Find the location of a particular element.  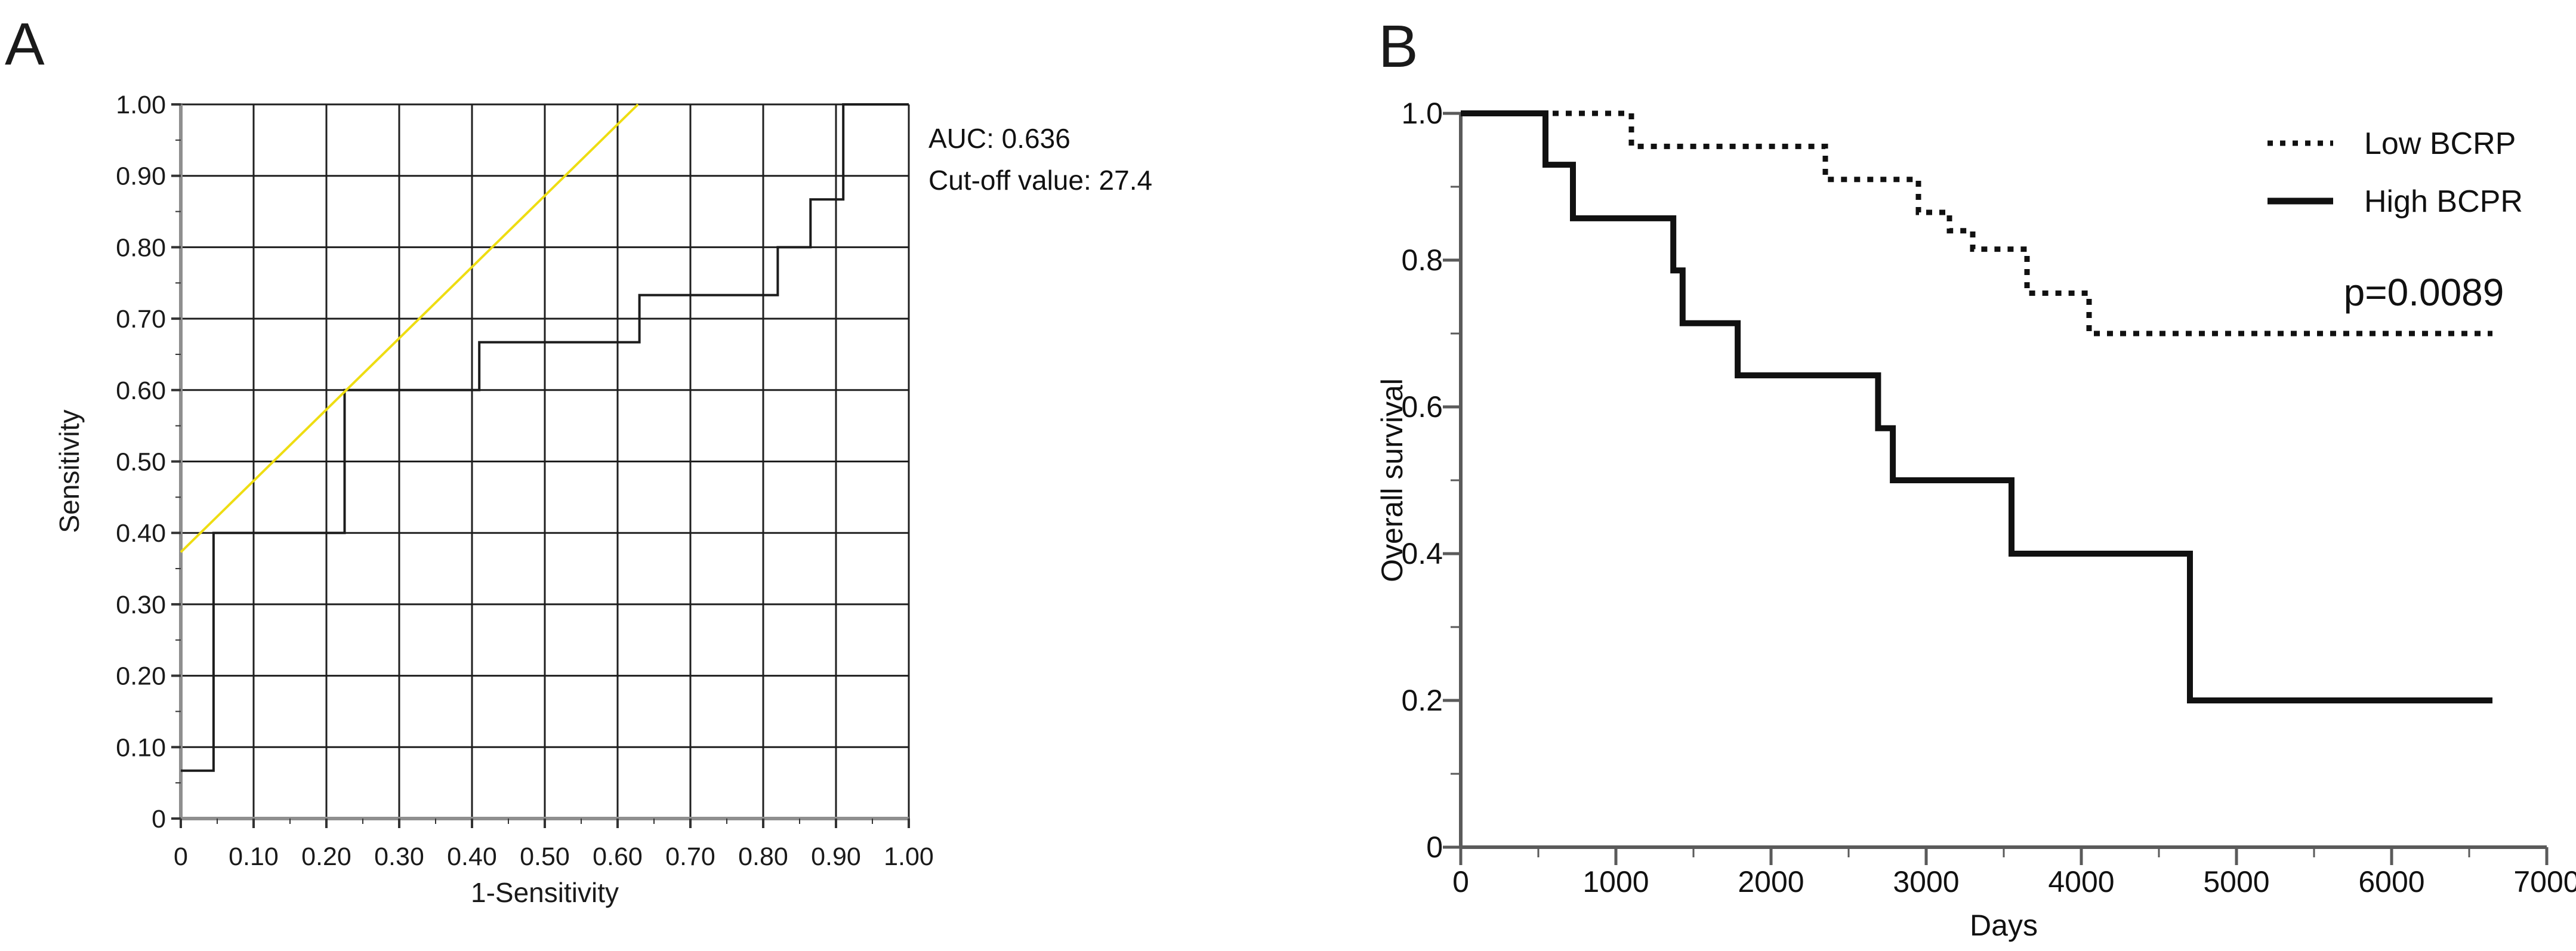

y-tick-label: 0.8 is located at coordinates (1422, 260).